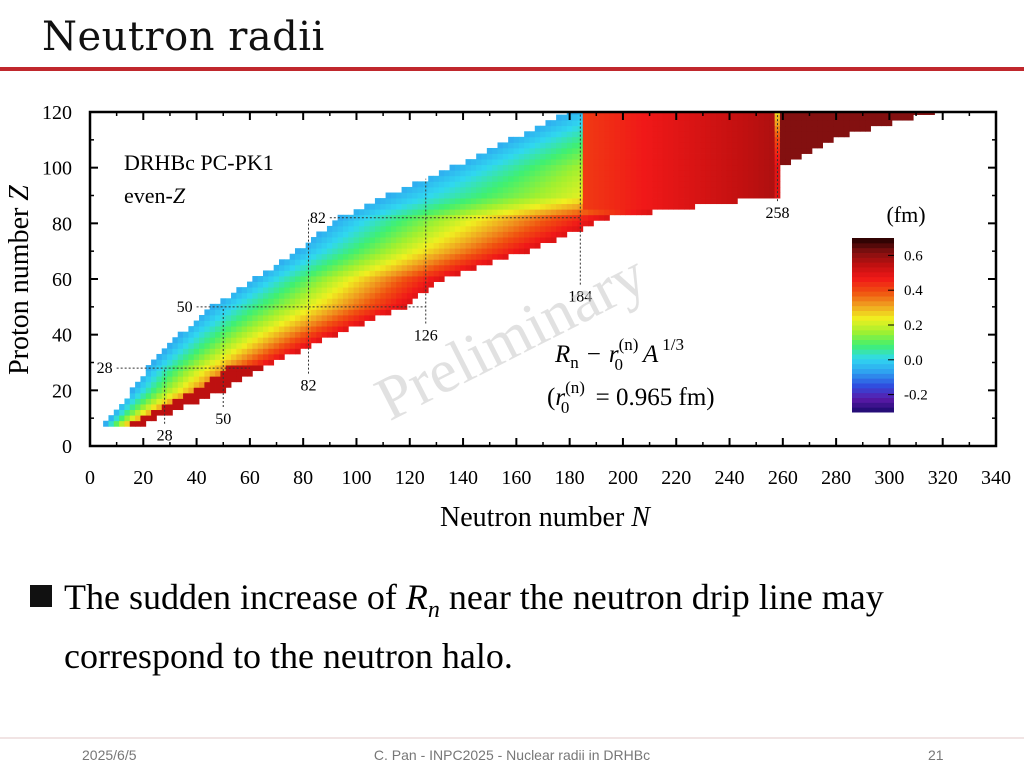 The height and width of the screenshot is (768, 1024). I want to click on x-tick-label: 160, so click(516, 478).